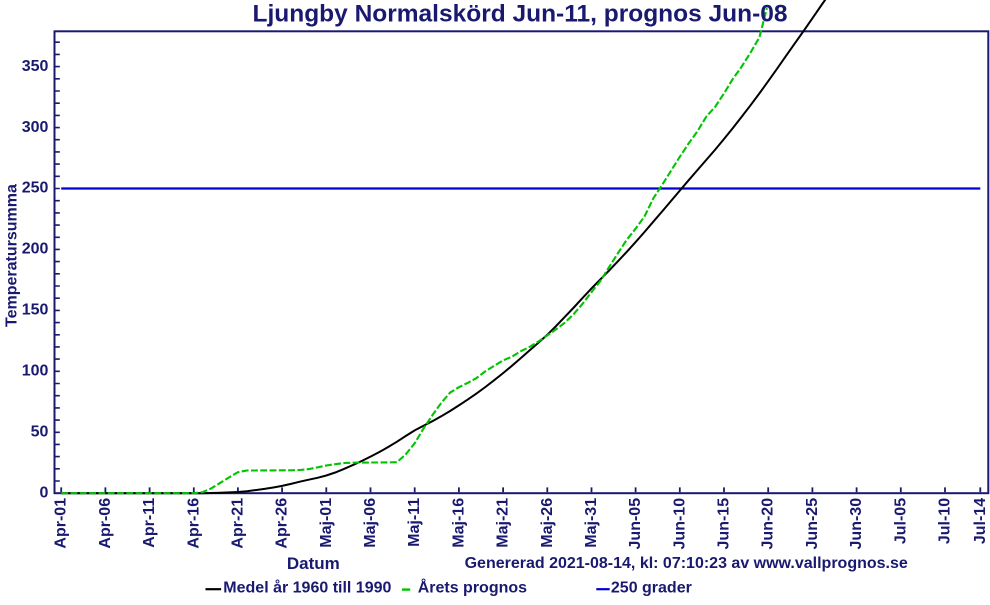 This screenshot has height=605, width=990. Describe the element at coordinates (313, 563) in the screenshot. I see `svg-text: Datum` at that location.